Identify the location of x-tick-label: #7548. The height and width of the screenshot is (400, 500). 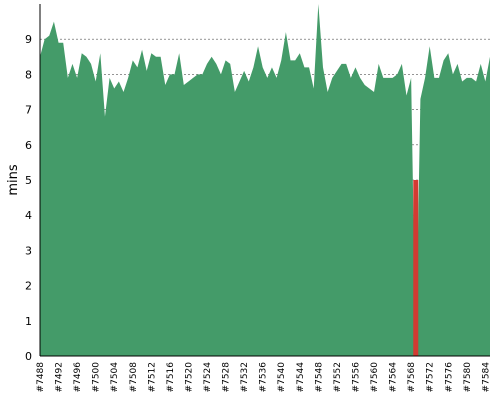
(319, 377).